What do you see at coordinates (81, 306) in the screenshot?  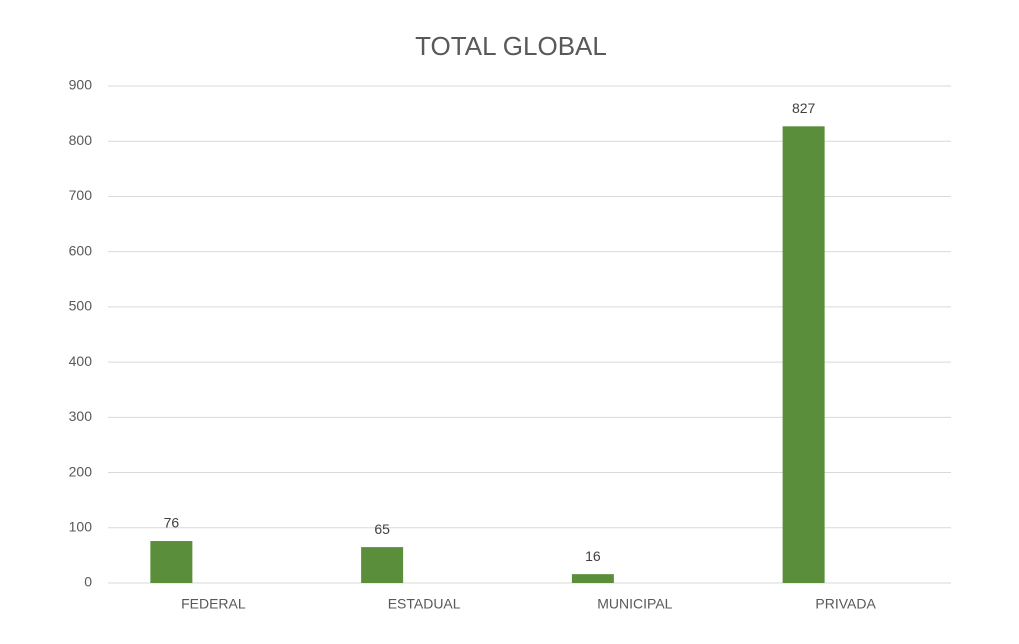 I see `y-tick-label: 500` at bounding box center [81, 306].